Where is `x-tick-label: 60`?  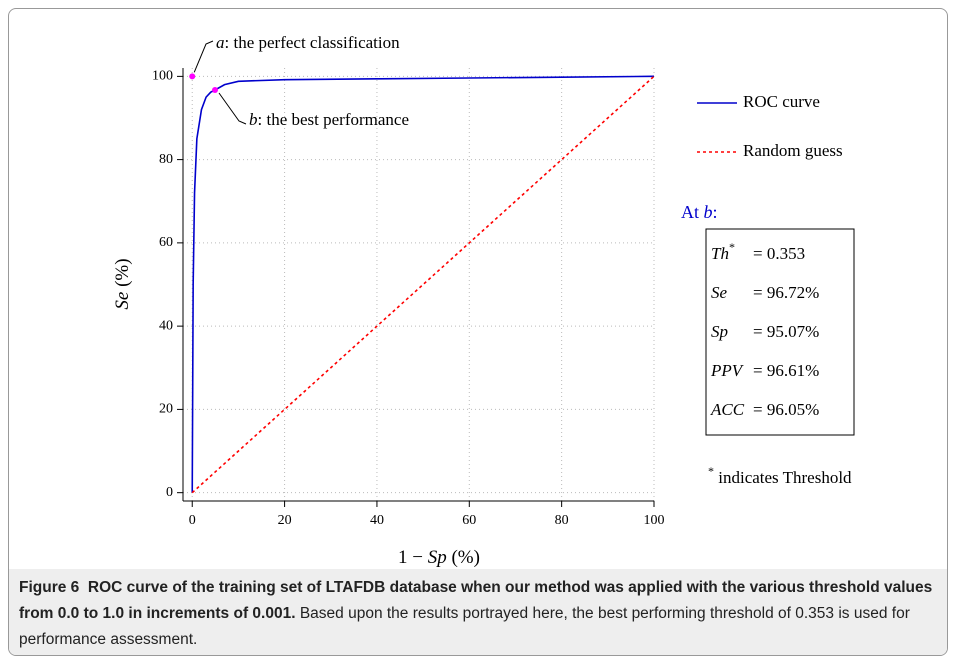 x-tick-label: 60 is located at coordinates (469, 520).